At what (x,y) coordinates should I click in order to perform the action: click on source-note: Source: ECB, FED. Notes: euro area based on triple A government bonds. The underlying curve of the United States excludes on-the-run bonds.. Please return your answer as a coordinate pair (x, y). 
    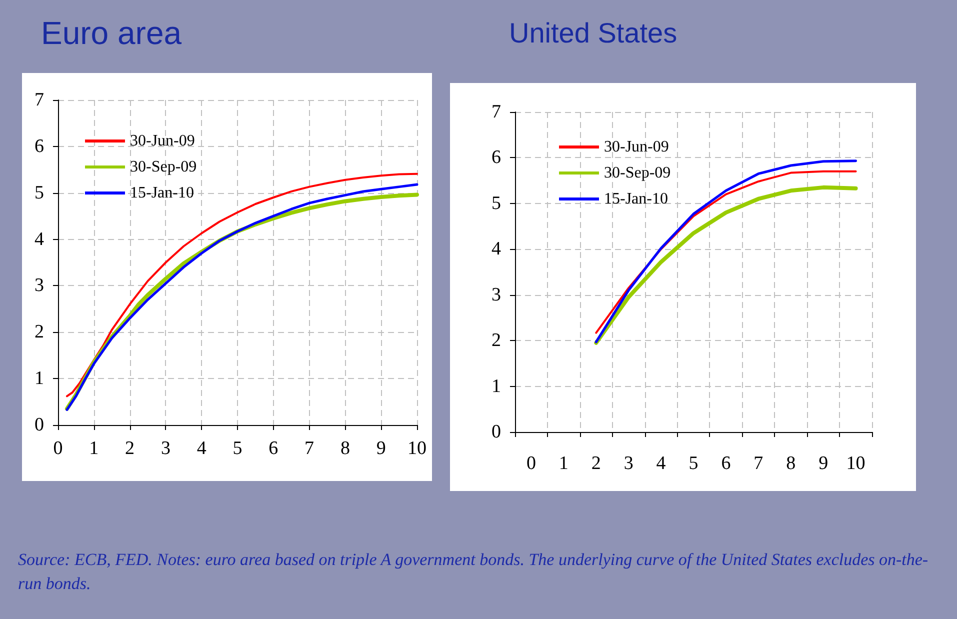
    Looking at the image, I should click on (474, 572).